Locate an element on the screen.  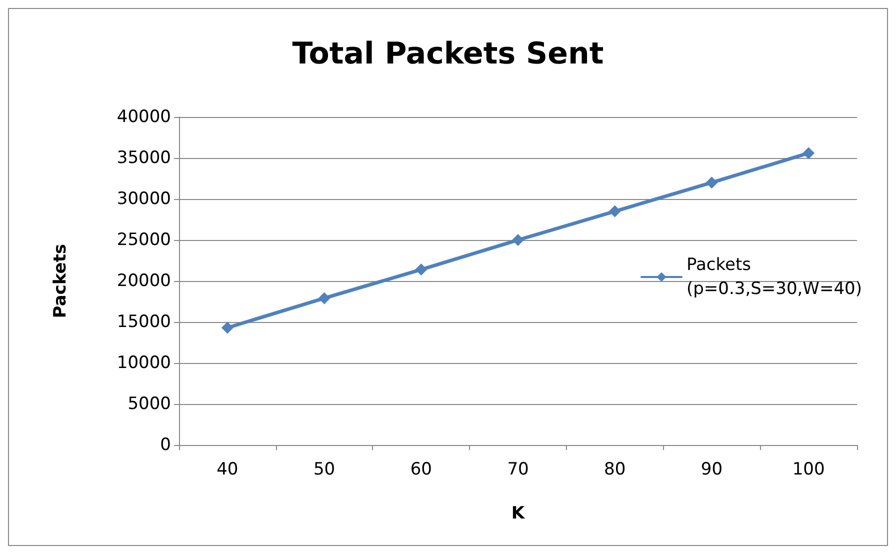
x-tick-label: 40 is located at coordinates (227, 470).